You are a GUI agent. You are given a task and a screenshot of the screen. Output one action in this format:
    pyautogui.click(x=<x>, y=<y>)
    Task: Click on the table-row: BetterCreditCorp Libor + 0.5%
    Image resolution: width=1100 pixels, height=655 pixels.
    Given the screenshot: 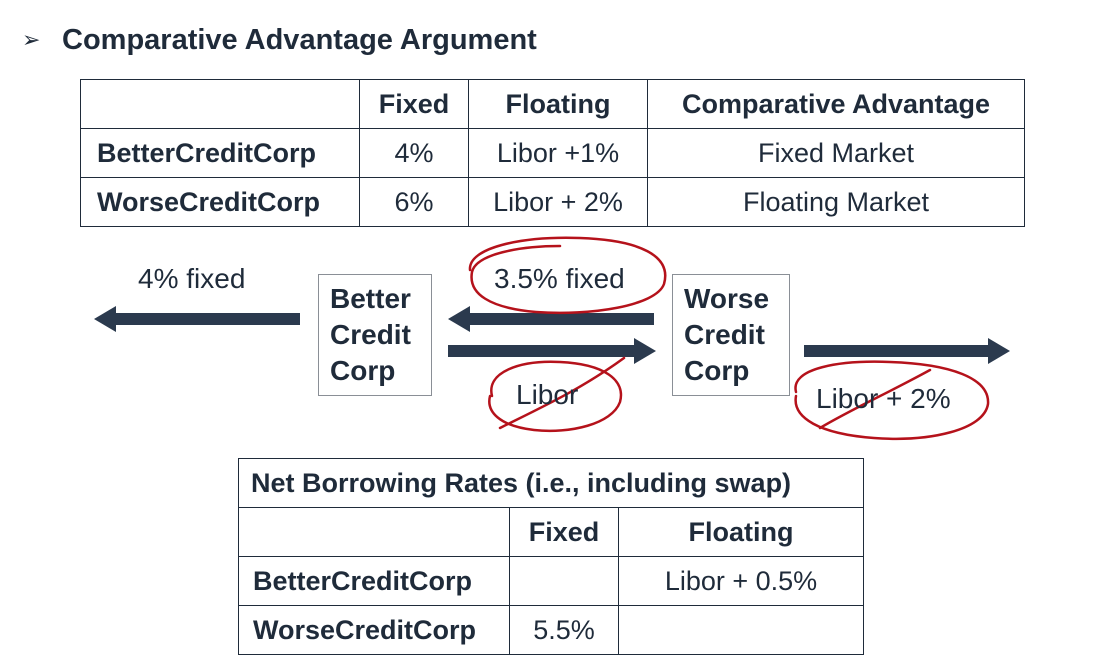 What is the action you would take?
    pyautogui.click(x=551, y=581)
    